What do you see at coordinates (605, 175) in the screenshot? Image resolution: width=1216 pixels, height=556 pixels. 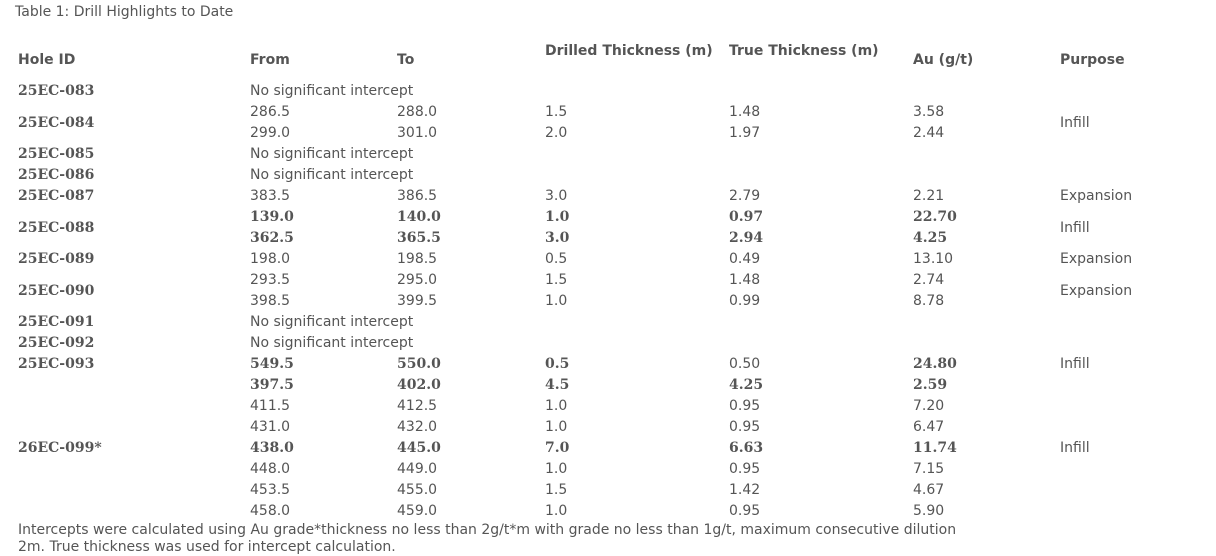 I see `table-row: 25EC-086 No significant intercept` at bounding box center [605, 175].